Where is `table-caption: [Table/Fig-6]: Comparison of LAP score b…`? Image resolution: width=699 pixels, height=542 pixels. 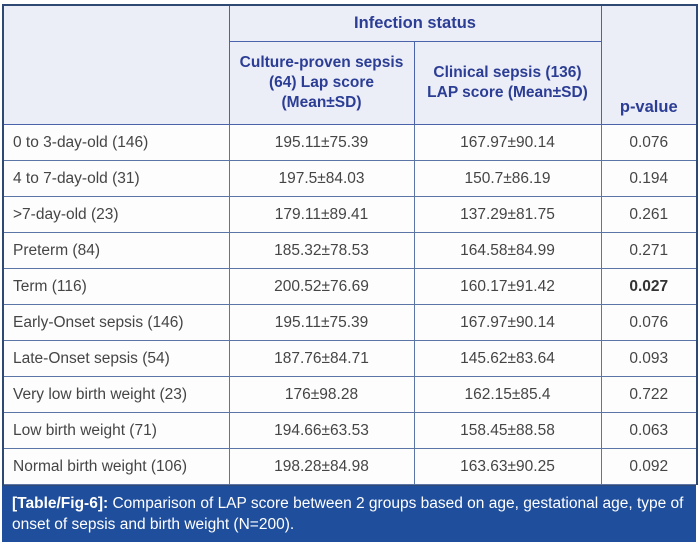 table-caption: [Table/Fig-6]: Comparison of LAP score b… is located at coordinates (349, 513).